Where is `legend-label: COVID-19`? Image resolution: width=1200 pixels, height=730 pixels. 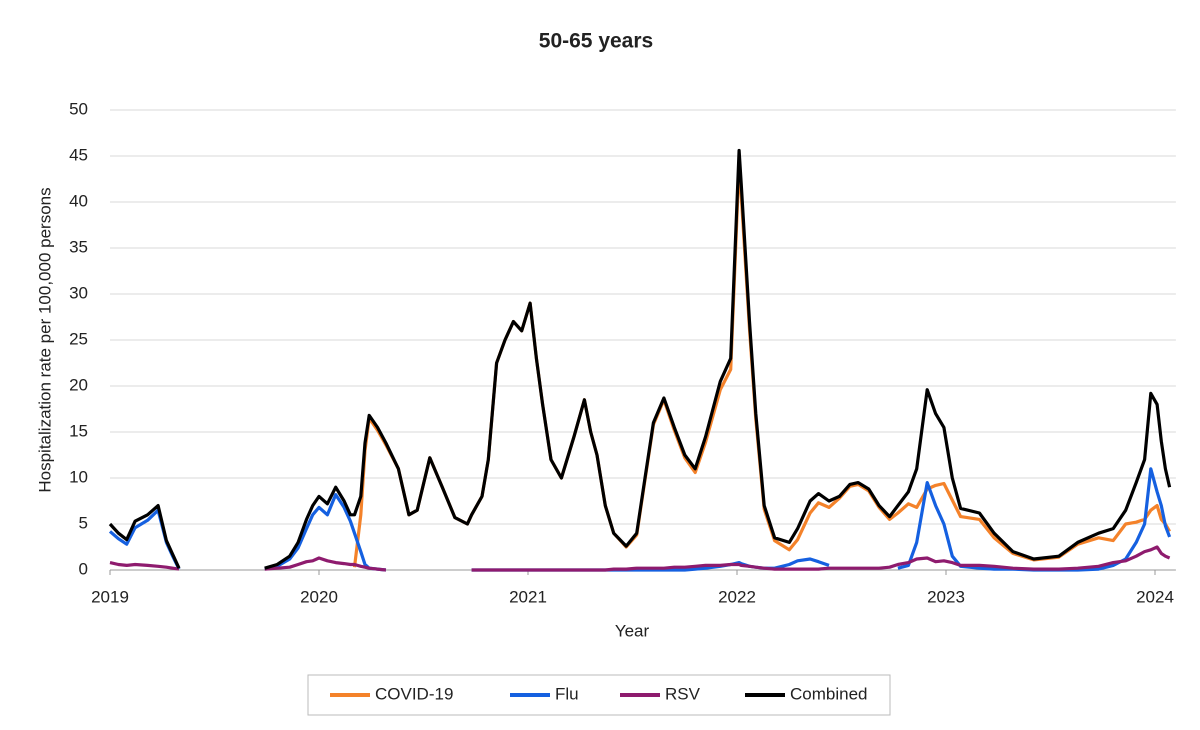
legend-label: COVID-19 is located at coordinates (414, 693).